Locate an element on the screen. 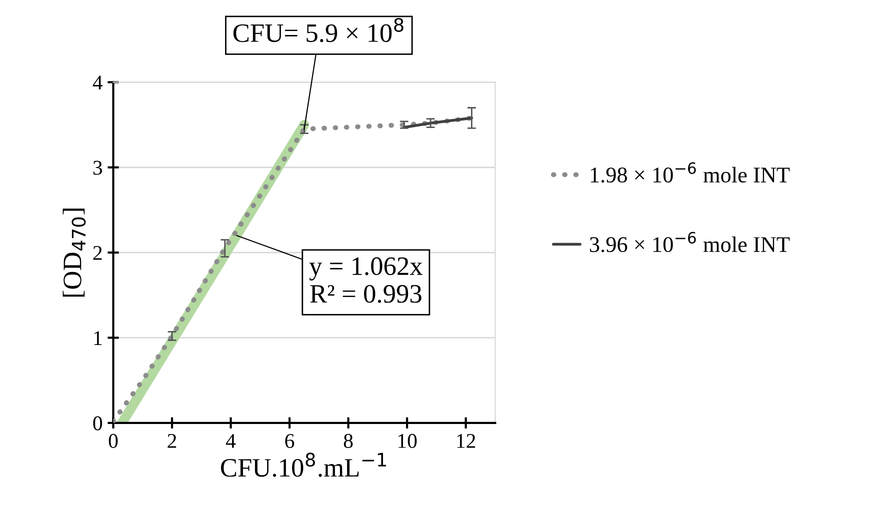  x-tick-label: 8 is located at coordinates (348, 441).